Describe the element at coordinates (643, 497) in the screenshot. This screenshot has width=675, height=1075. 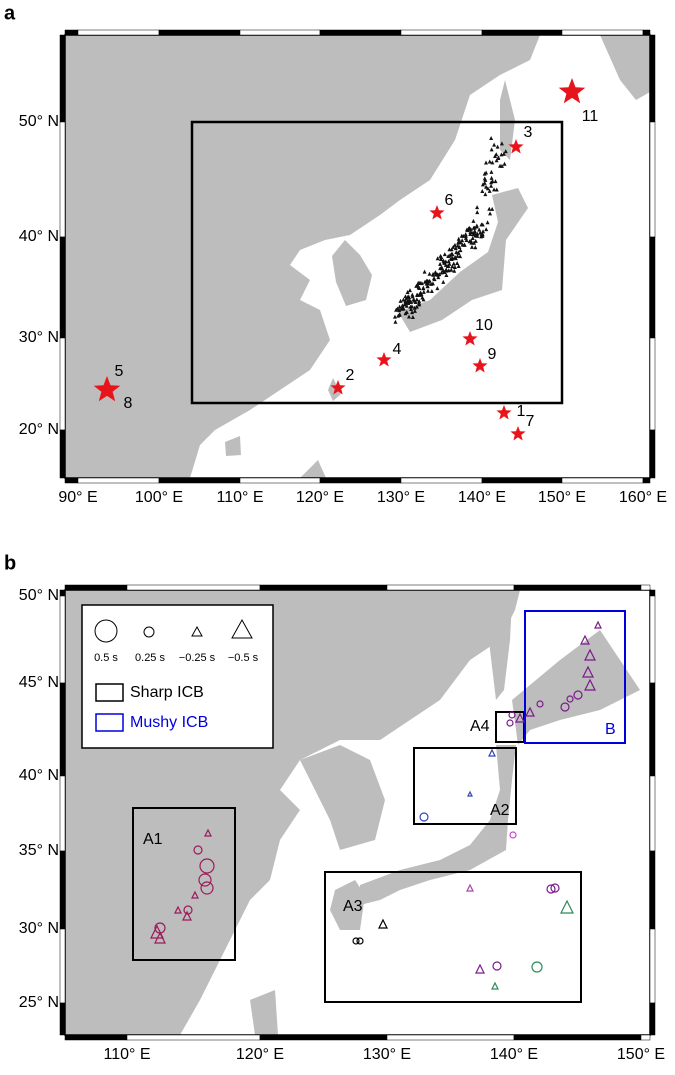
I see `x-tick-label: 160° E` at that location.